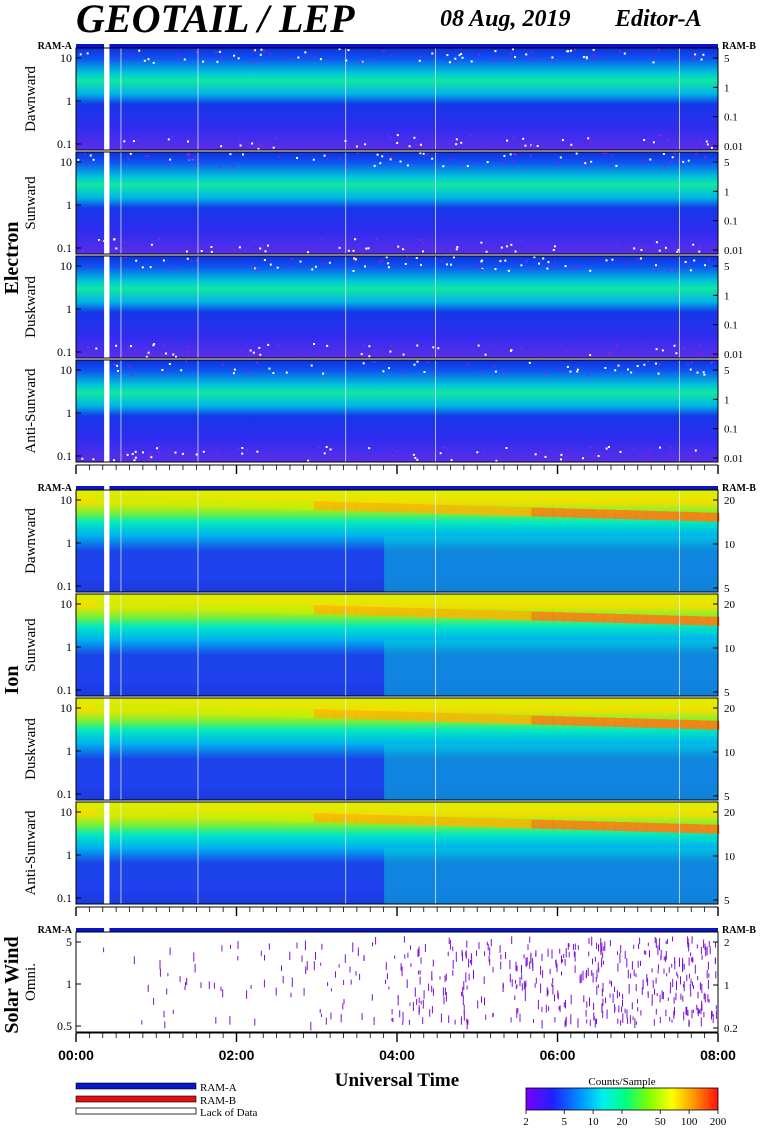  What do you see at coordinates (397, 488) in the screenshot?
I see `ram-bar-ion` at bounding box center [397, 488].